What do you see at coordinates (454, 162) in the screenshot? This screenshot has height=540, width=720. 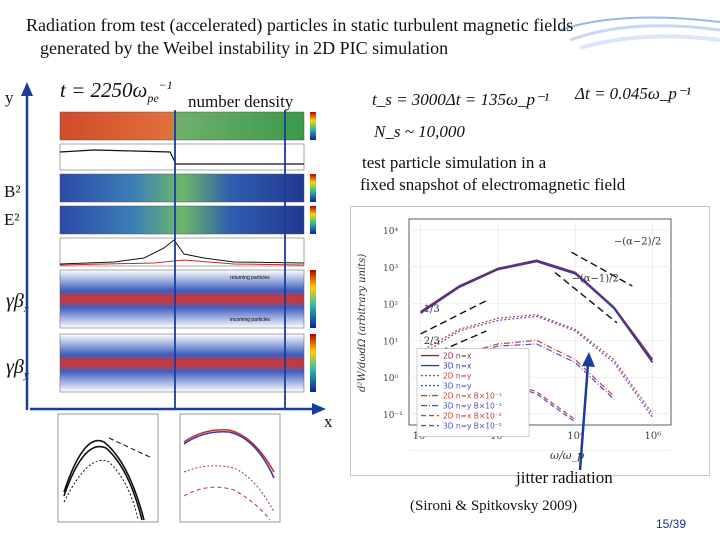 I see `description-line-1: test particle simulation in a` at bounding box center [454, 162].